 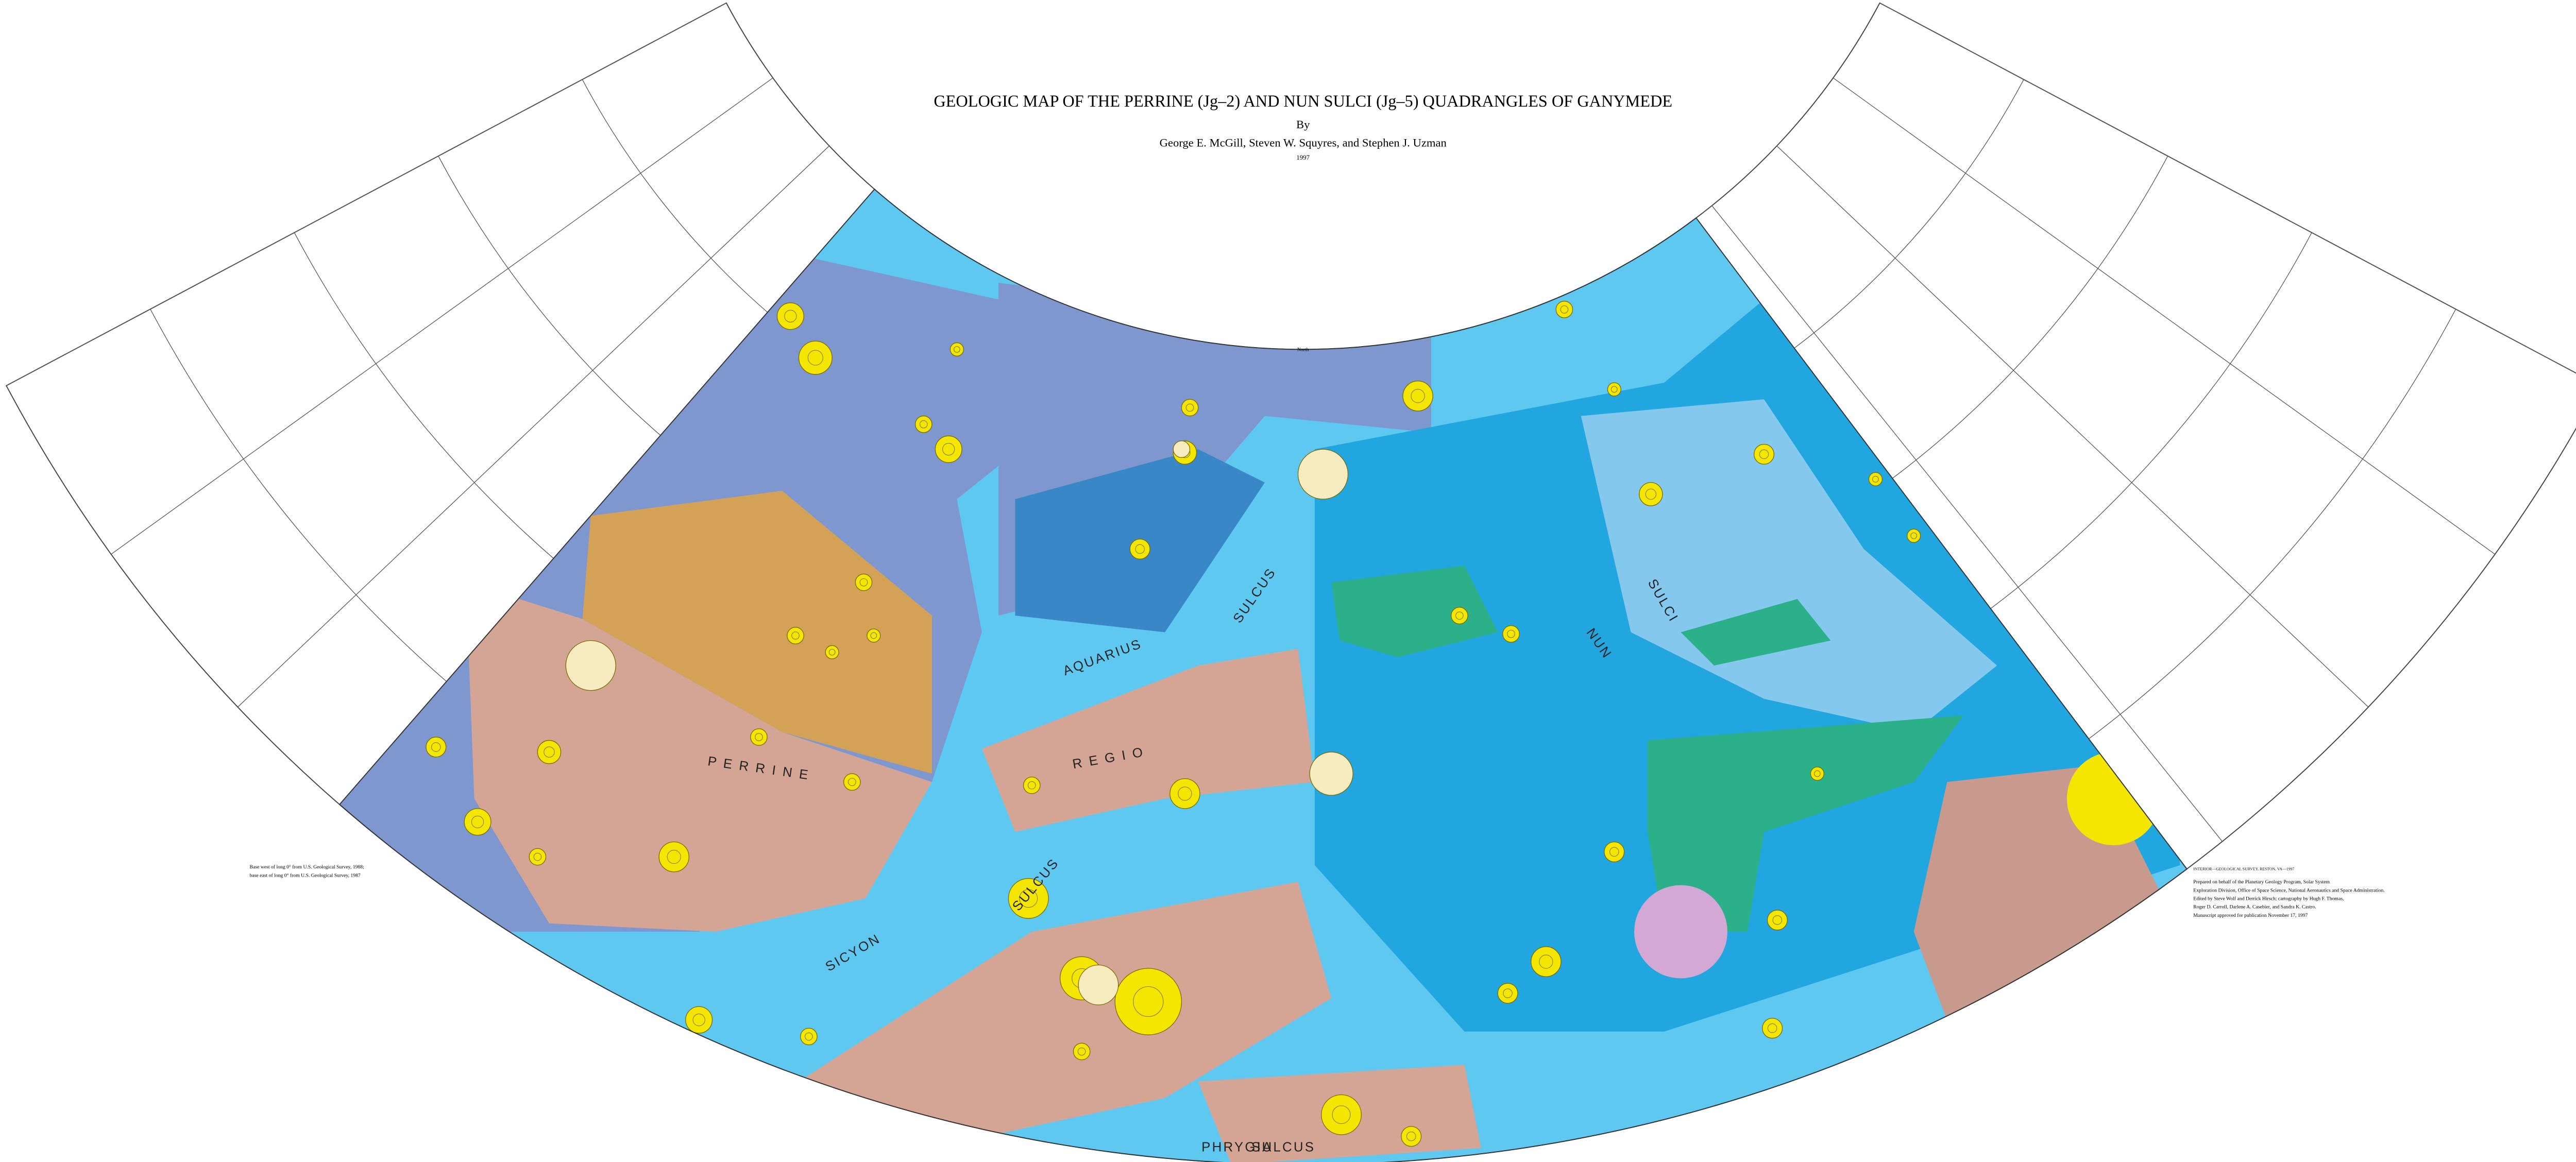 What do you see at coordinates (1303, 124) in the screenshot?
I see `byline: By` at bounding box center [1303, 124].